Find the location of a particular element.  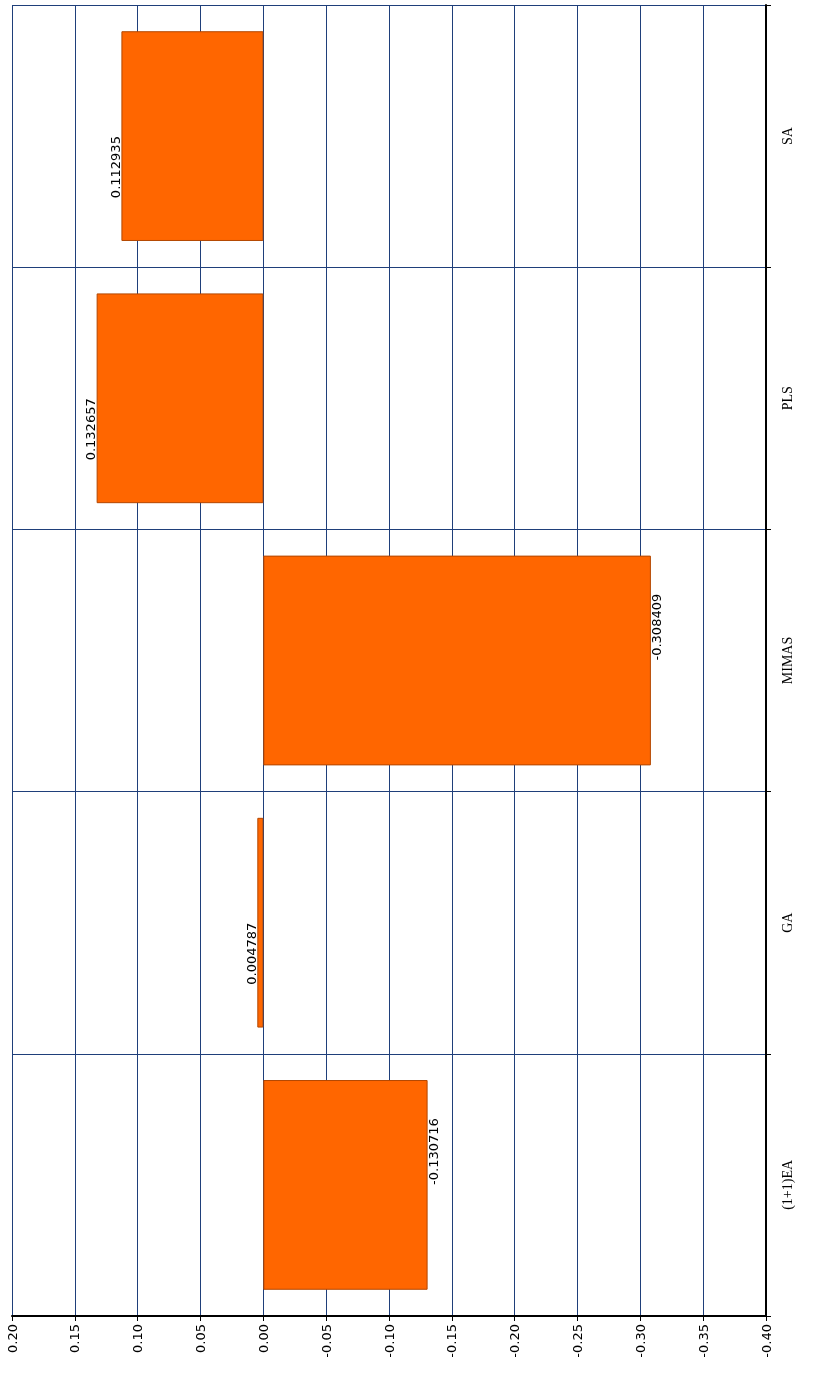

data-label: 0.132657 is located at coordinates (91, 429).